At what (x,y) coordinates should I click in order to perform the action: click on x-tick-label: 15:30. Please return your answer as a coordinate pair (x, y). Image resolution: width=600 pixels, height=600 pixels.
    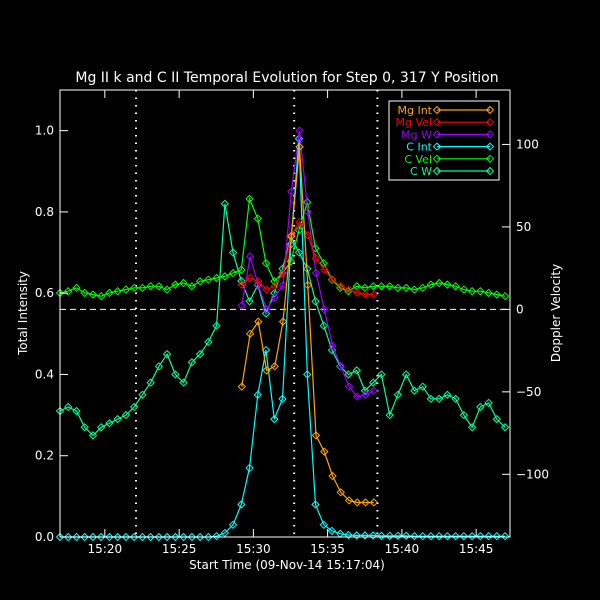
    Looking at the image, I should click on (253, 549).